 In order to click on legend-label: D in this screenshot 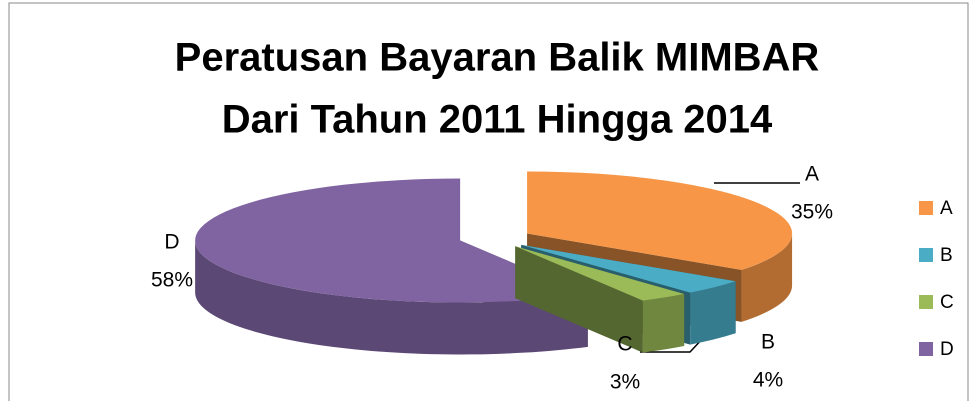, I will do `click(947, 349)`.